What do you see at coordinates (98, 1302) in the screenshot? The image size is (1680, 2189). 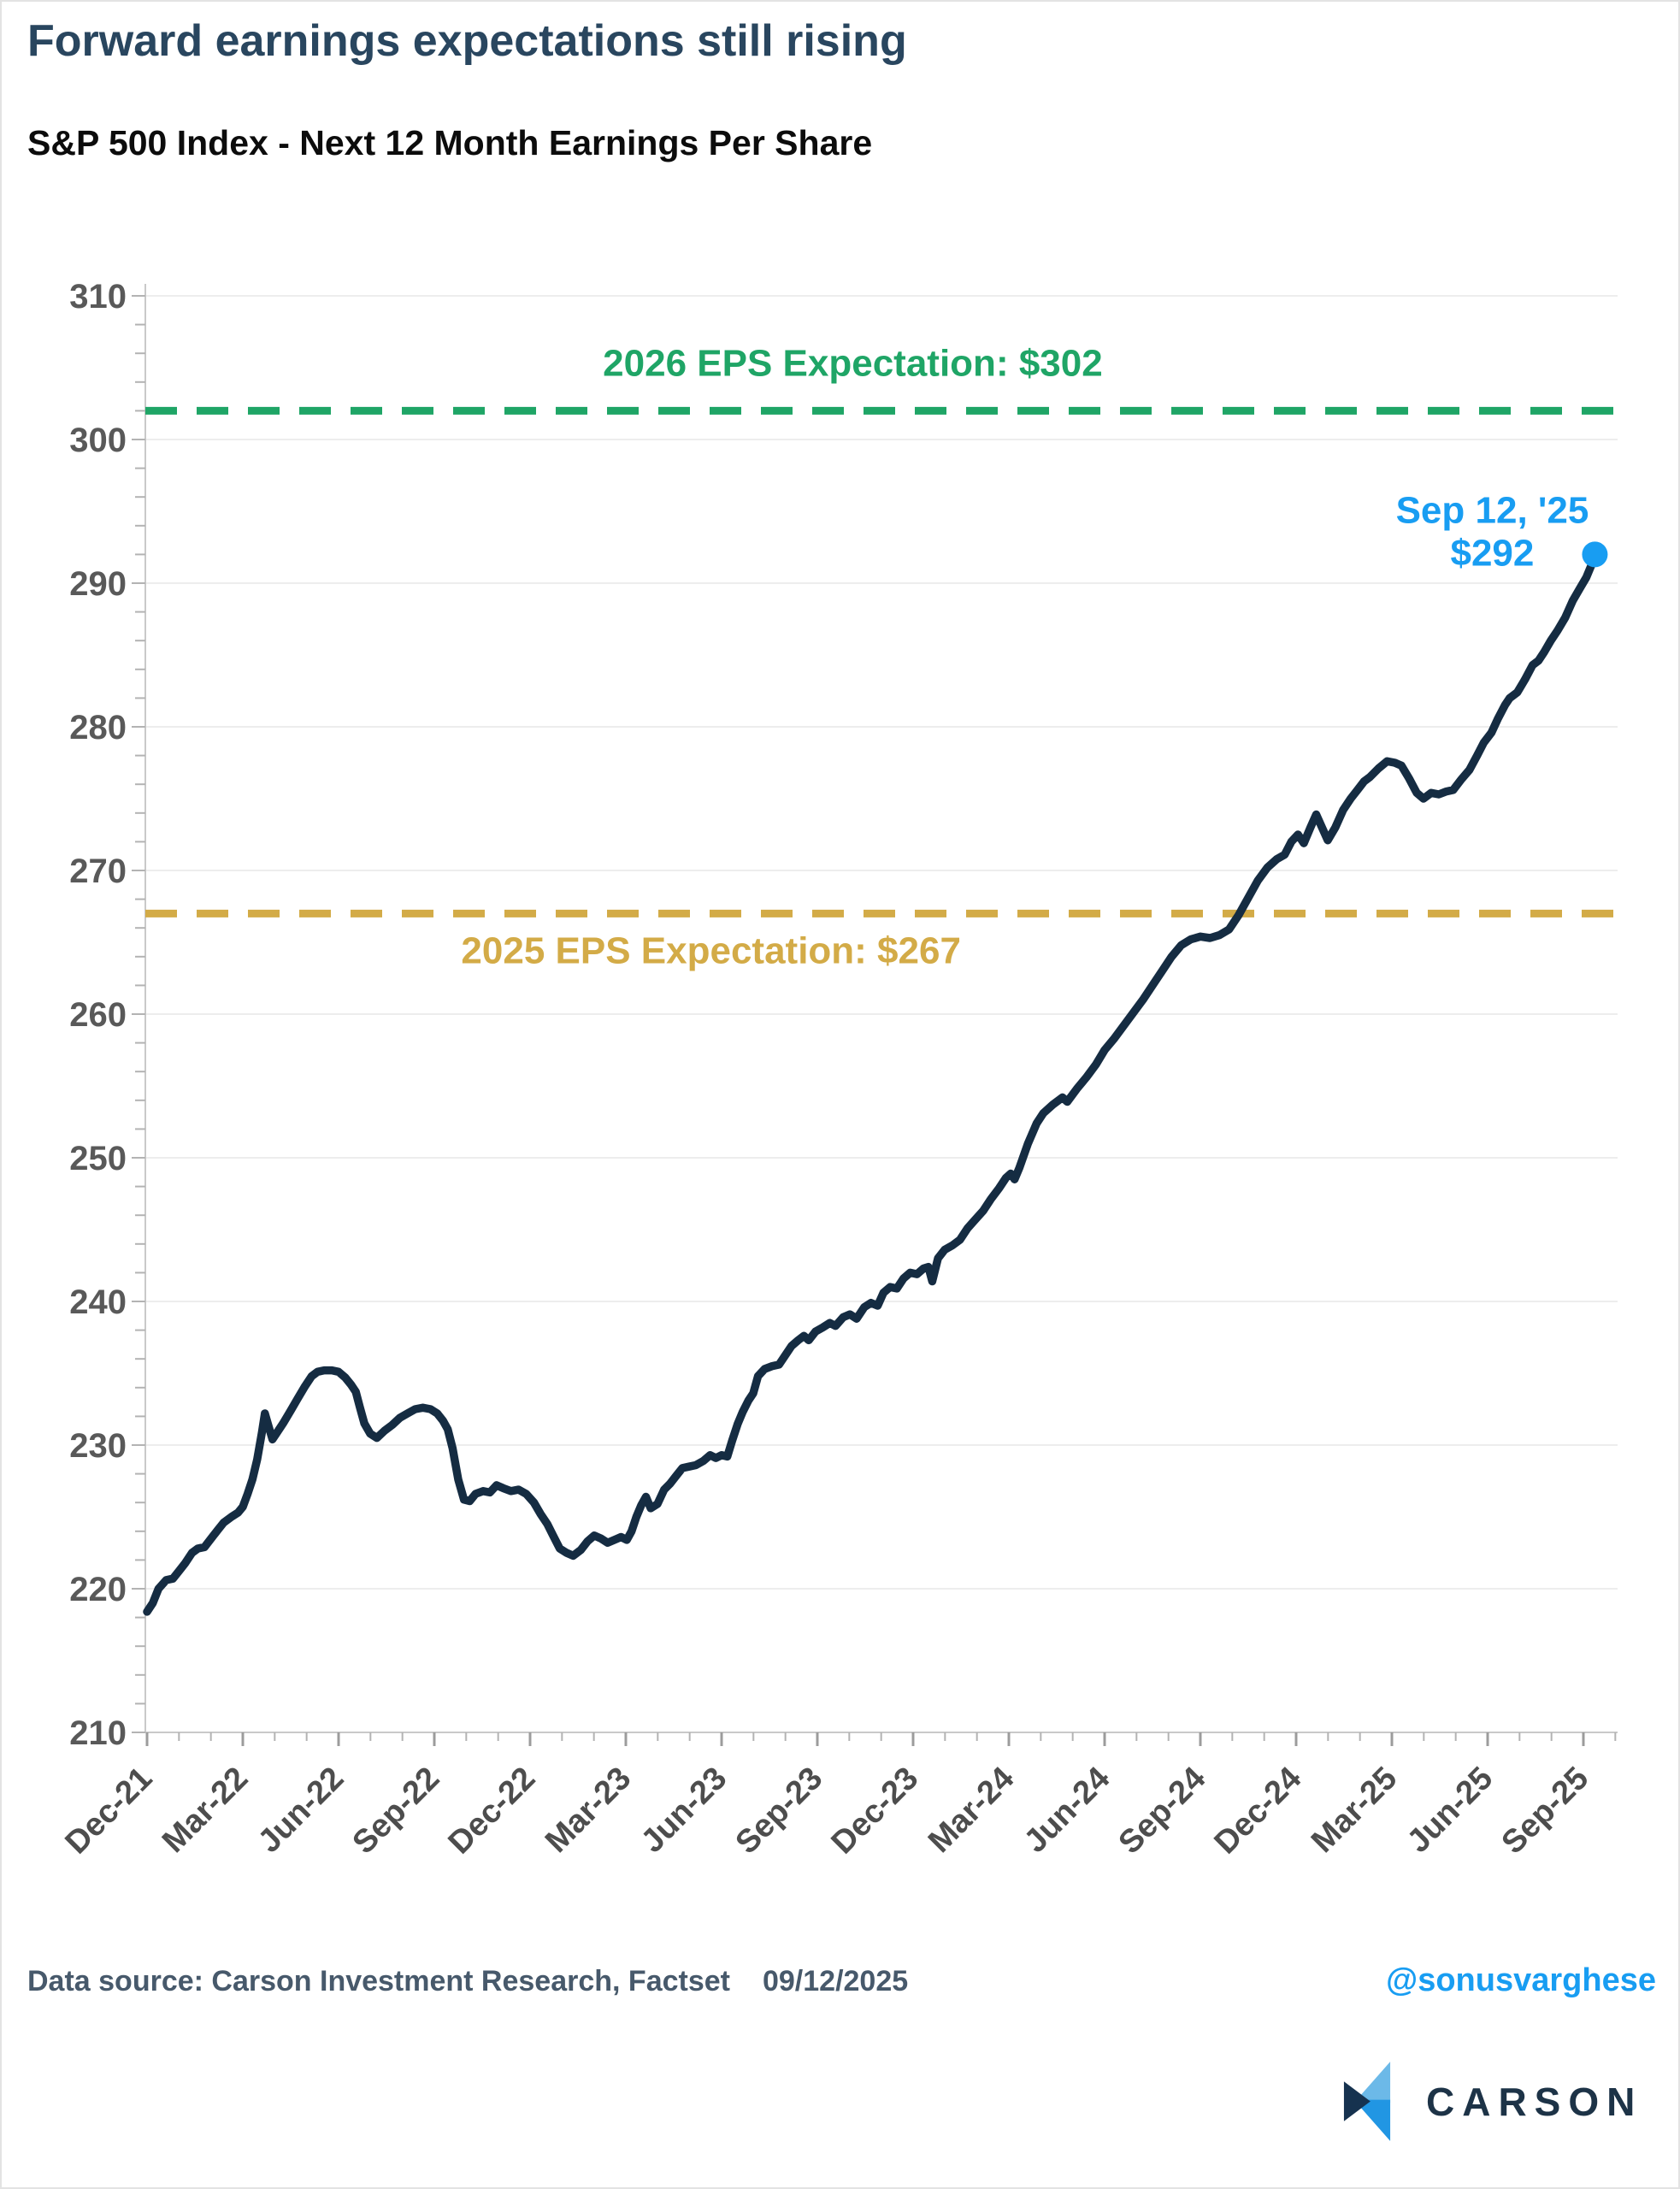 I see `y-axis-label: 240` at bounding box center [98, 1302].